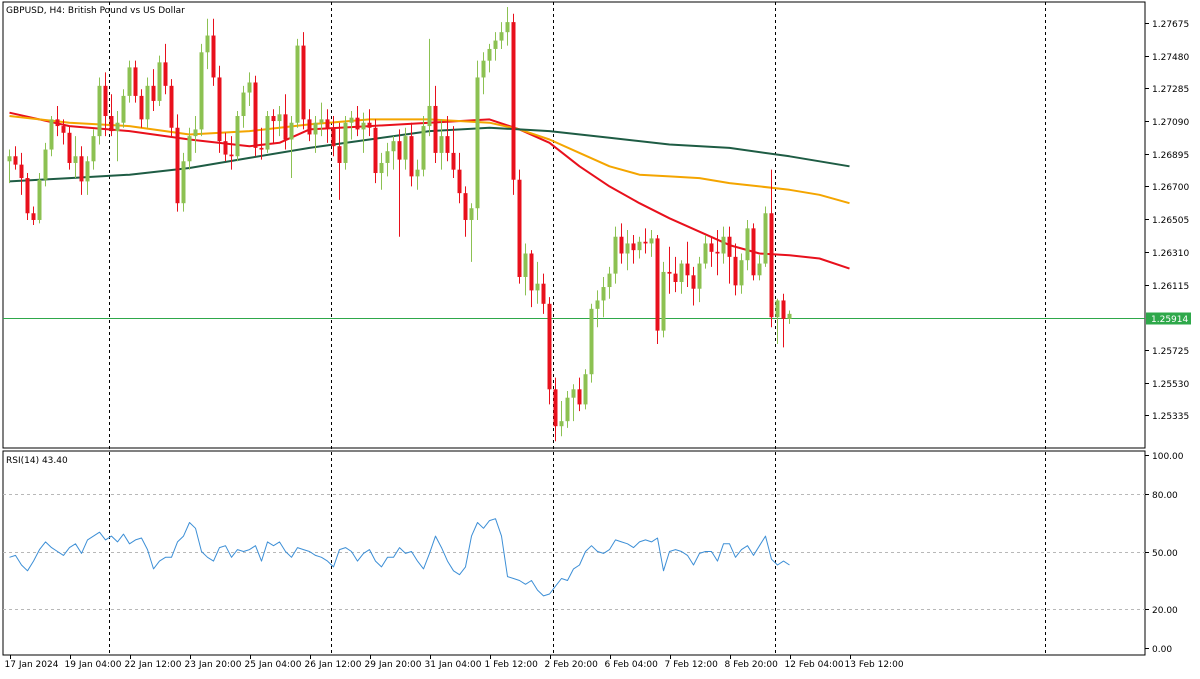 The image size is (1200, 679). I want to click on time-tick-label: 31 Jan 04:00, so click(453, 665).